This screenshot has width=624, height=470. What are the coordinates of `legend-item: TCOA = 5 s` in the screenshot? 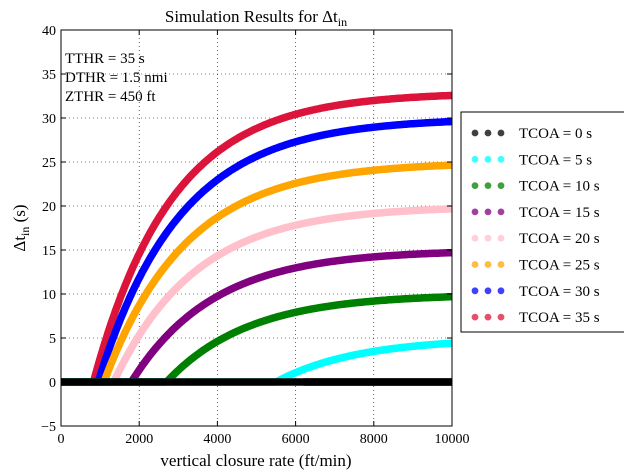 It's located at (531, 160).